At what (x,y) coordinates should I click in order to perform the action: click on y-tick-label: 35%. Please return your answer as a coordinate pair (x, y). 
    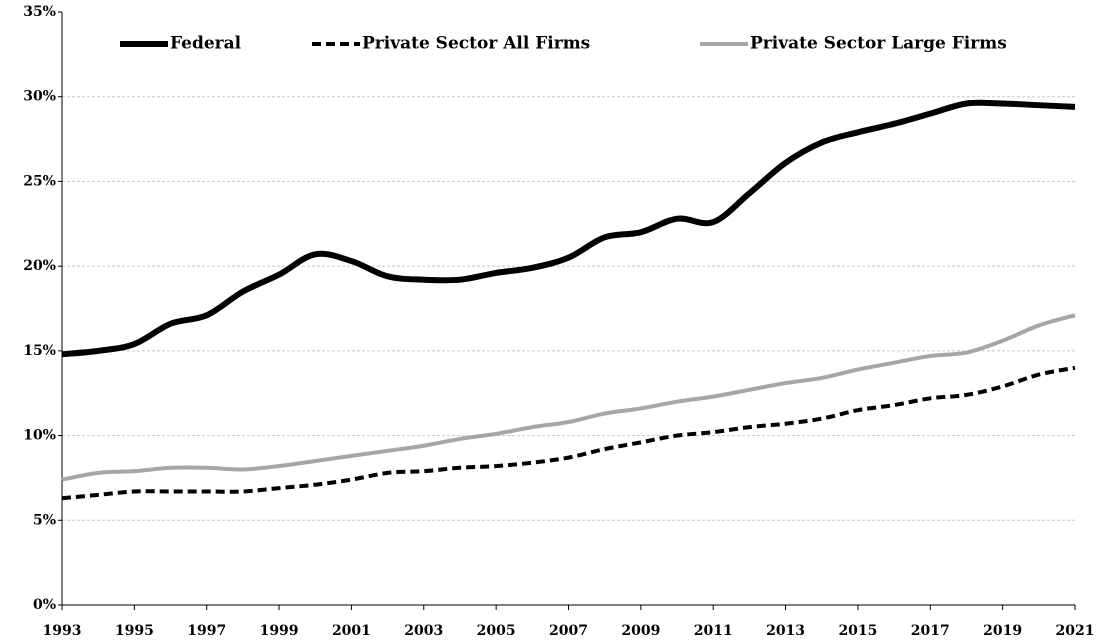
    Looking at the image, I should click on (39, 12).